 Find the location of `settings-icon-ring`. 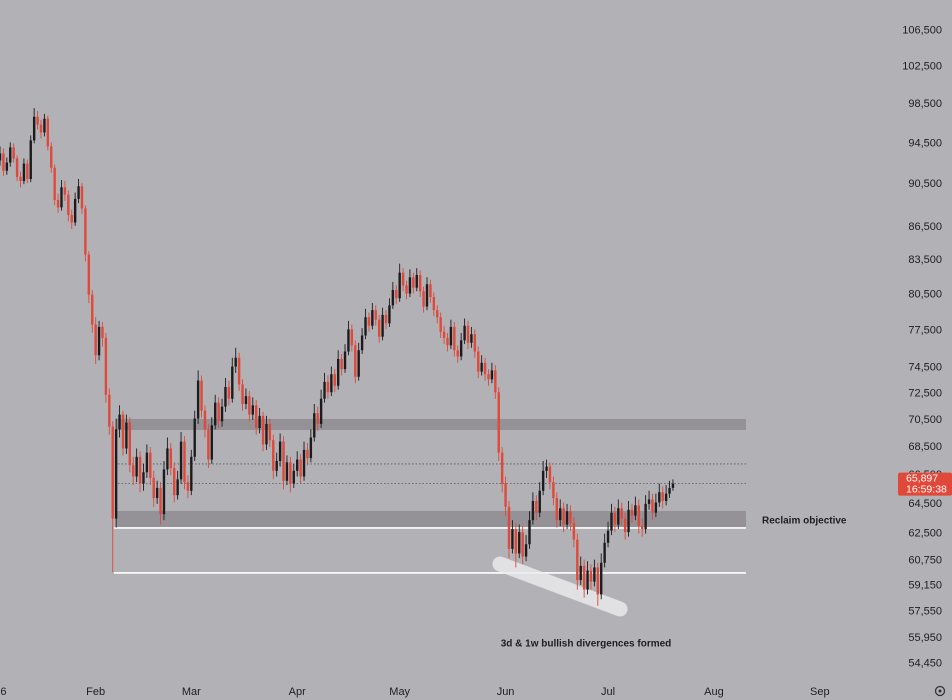

settings-icon-ring is located at coordinates (940, 691).